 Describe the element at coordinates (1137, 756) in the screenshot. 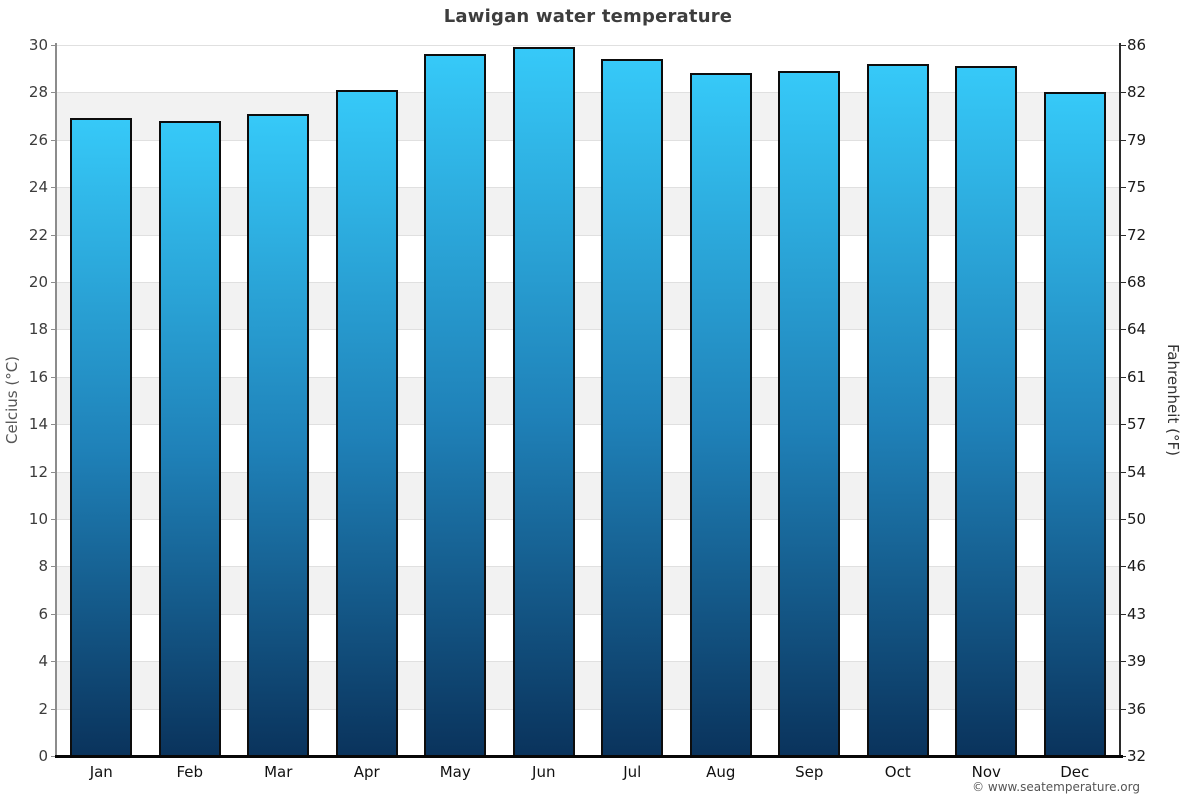

I see `ytick-fahrenheit: 32` at that location.